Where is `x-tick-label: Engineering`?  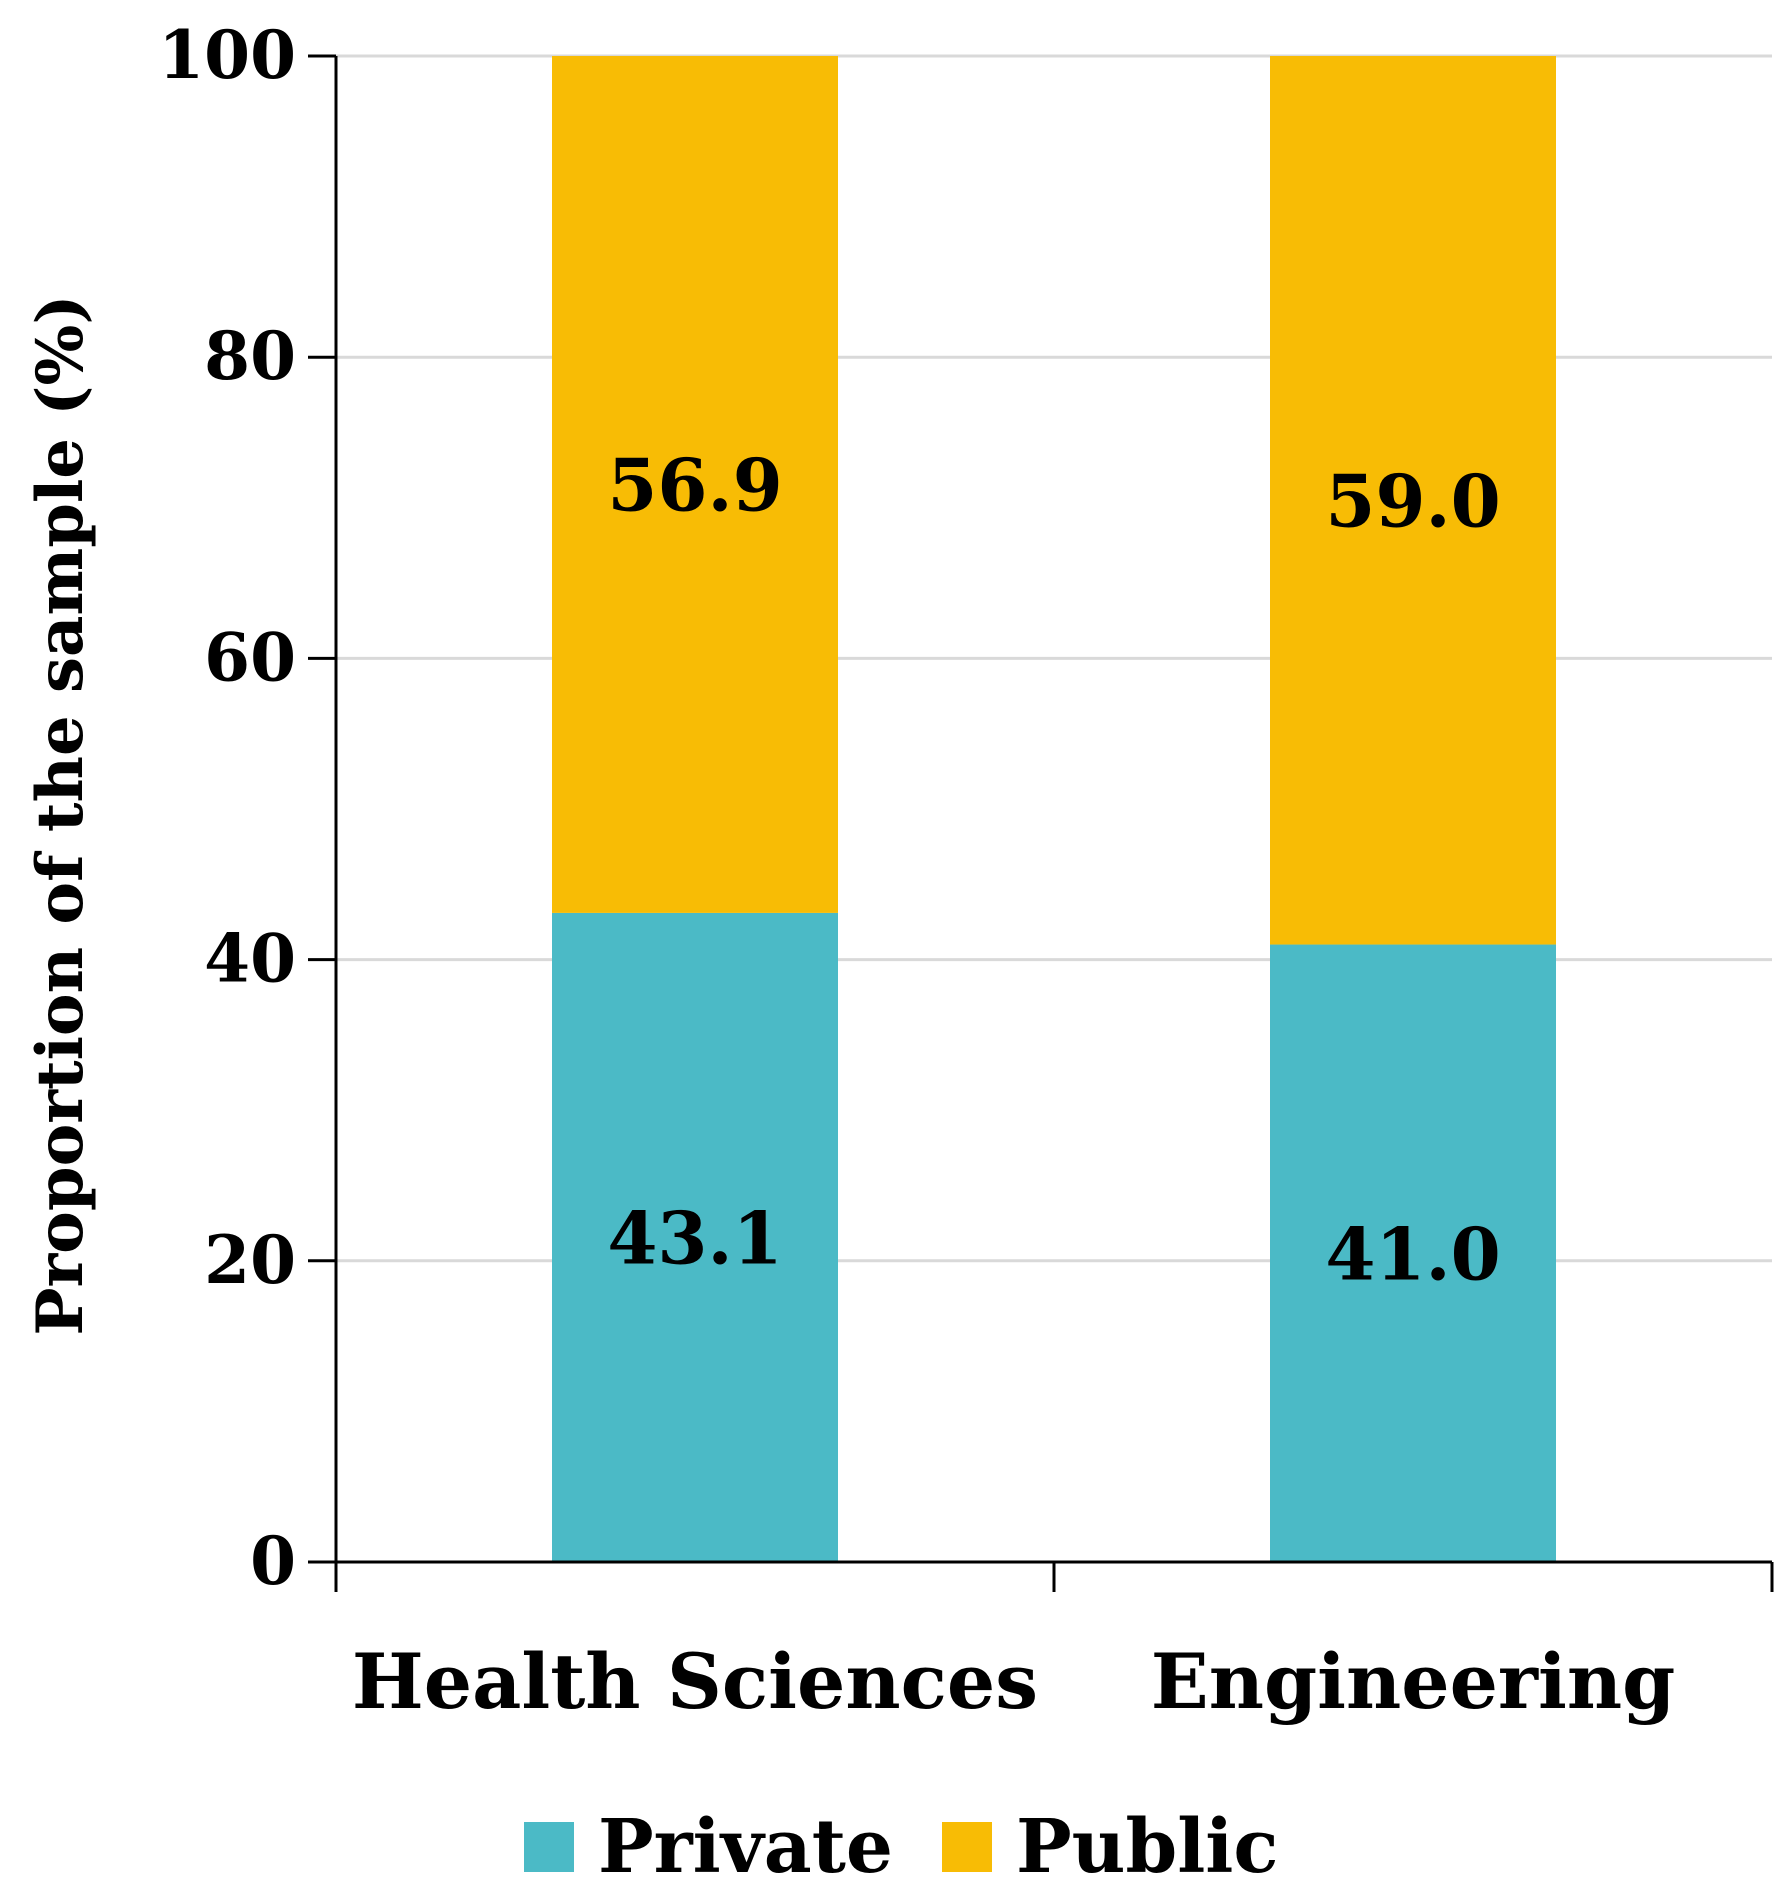 x-tick-label: Engineering is located at coordinates (1413, 1681).